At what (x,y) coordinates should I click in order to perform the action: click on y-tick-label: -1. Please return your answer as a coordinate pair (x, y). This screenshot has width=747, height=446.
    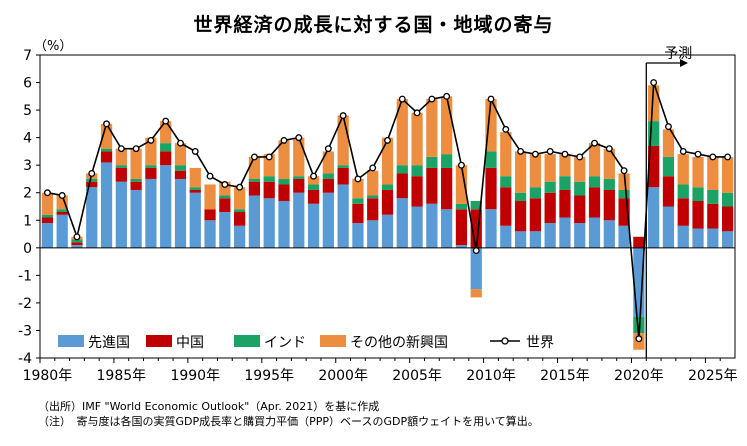
    Looking at the image, I should click on (25, 276).